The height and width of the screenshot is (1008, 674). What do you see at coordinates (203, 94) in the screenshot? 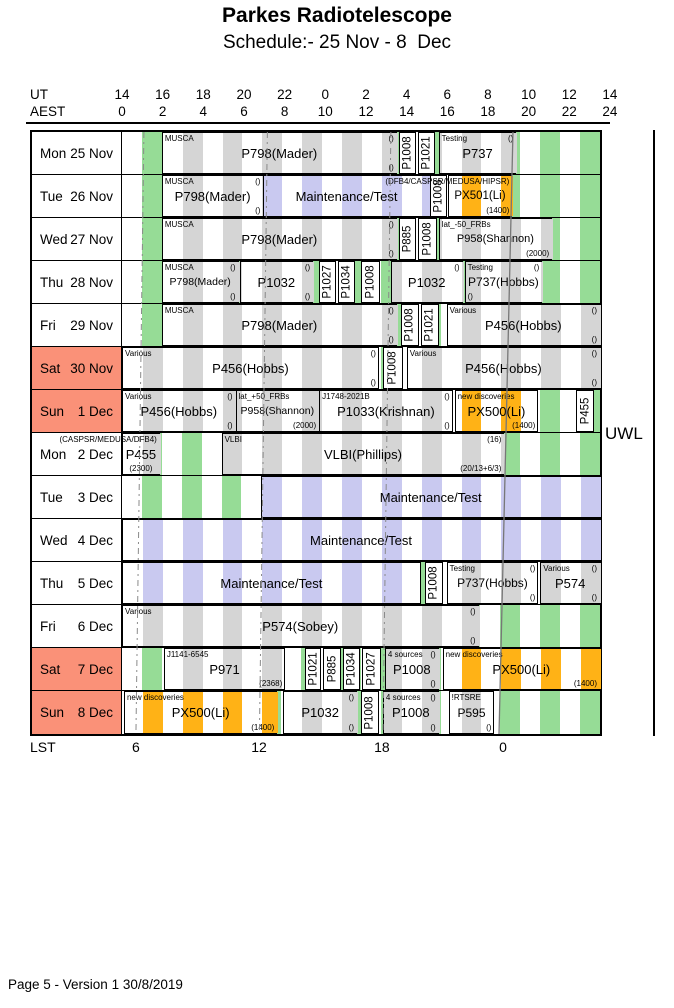
I see `ut-tick: 18` at bounding box center [203, 94].